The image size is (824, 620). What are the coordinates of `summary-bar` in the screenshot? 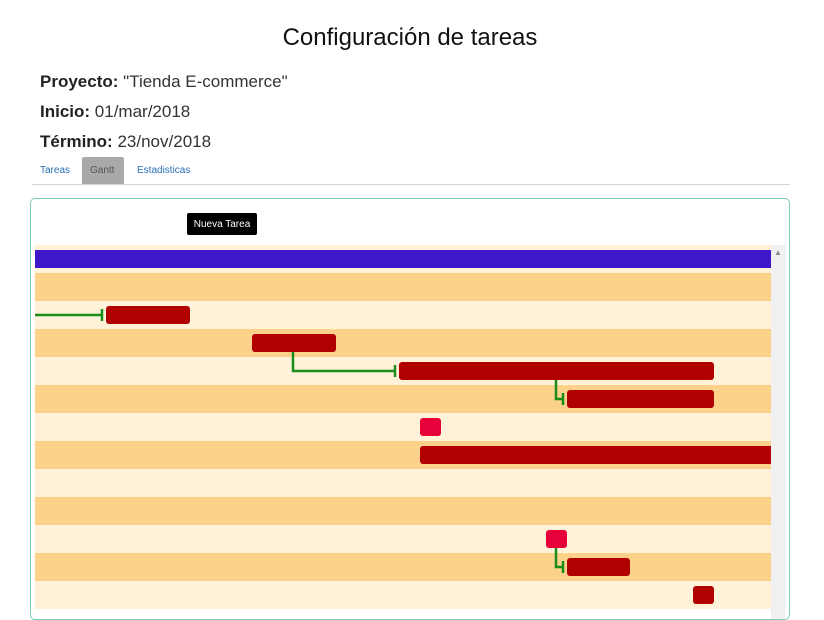 It's located at (403, 259).